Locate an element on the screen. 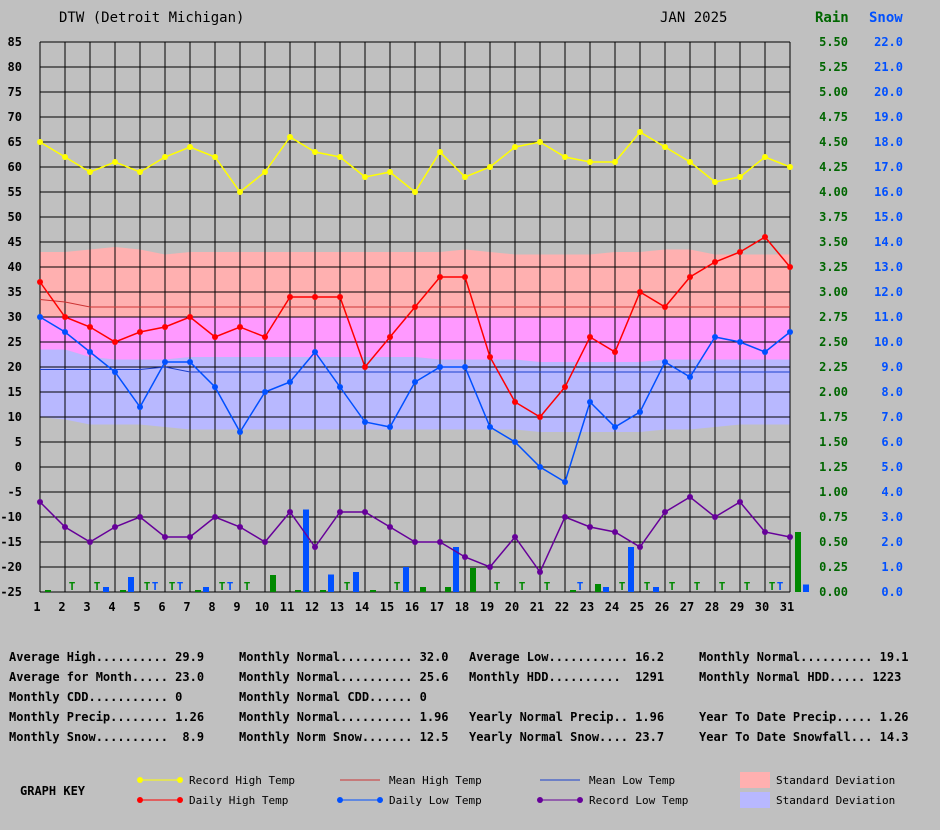 This screenshot has height=830, width=940. day-tick-label: 19 is located at coordinates (487, 607).